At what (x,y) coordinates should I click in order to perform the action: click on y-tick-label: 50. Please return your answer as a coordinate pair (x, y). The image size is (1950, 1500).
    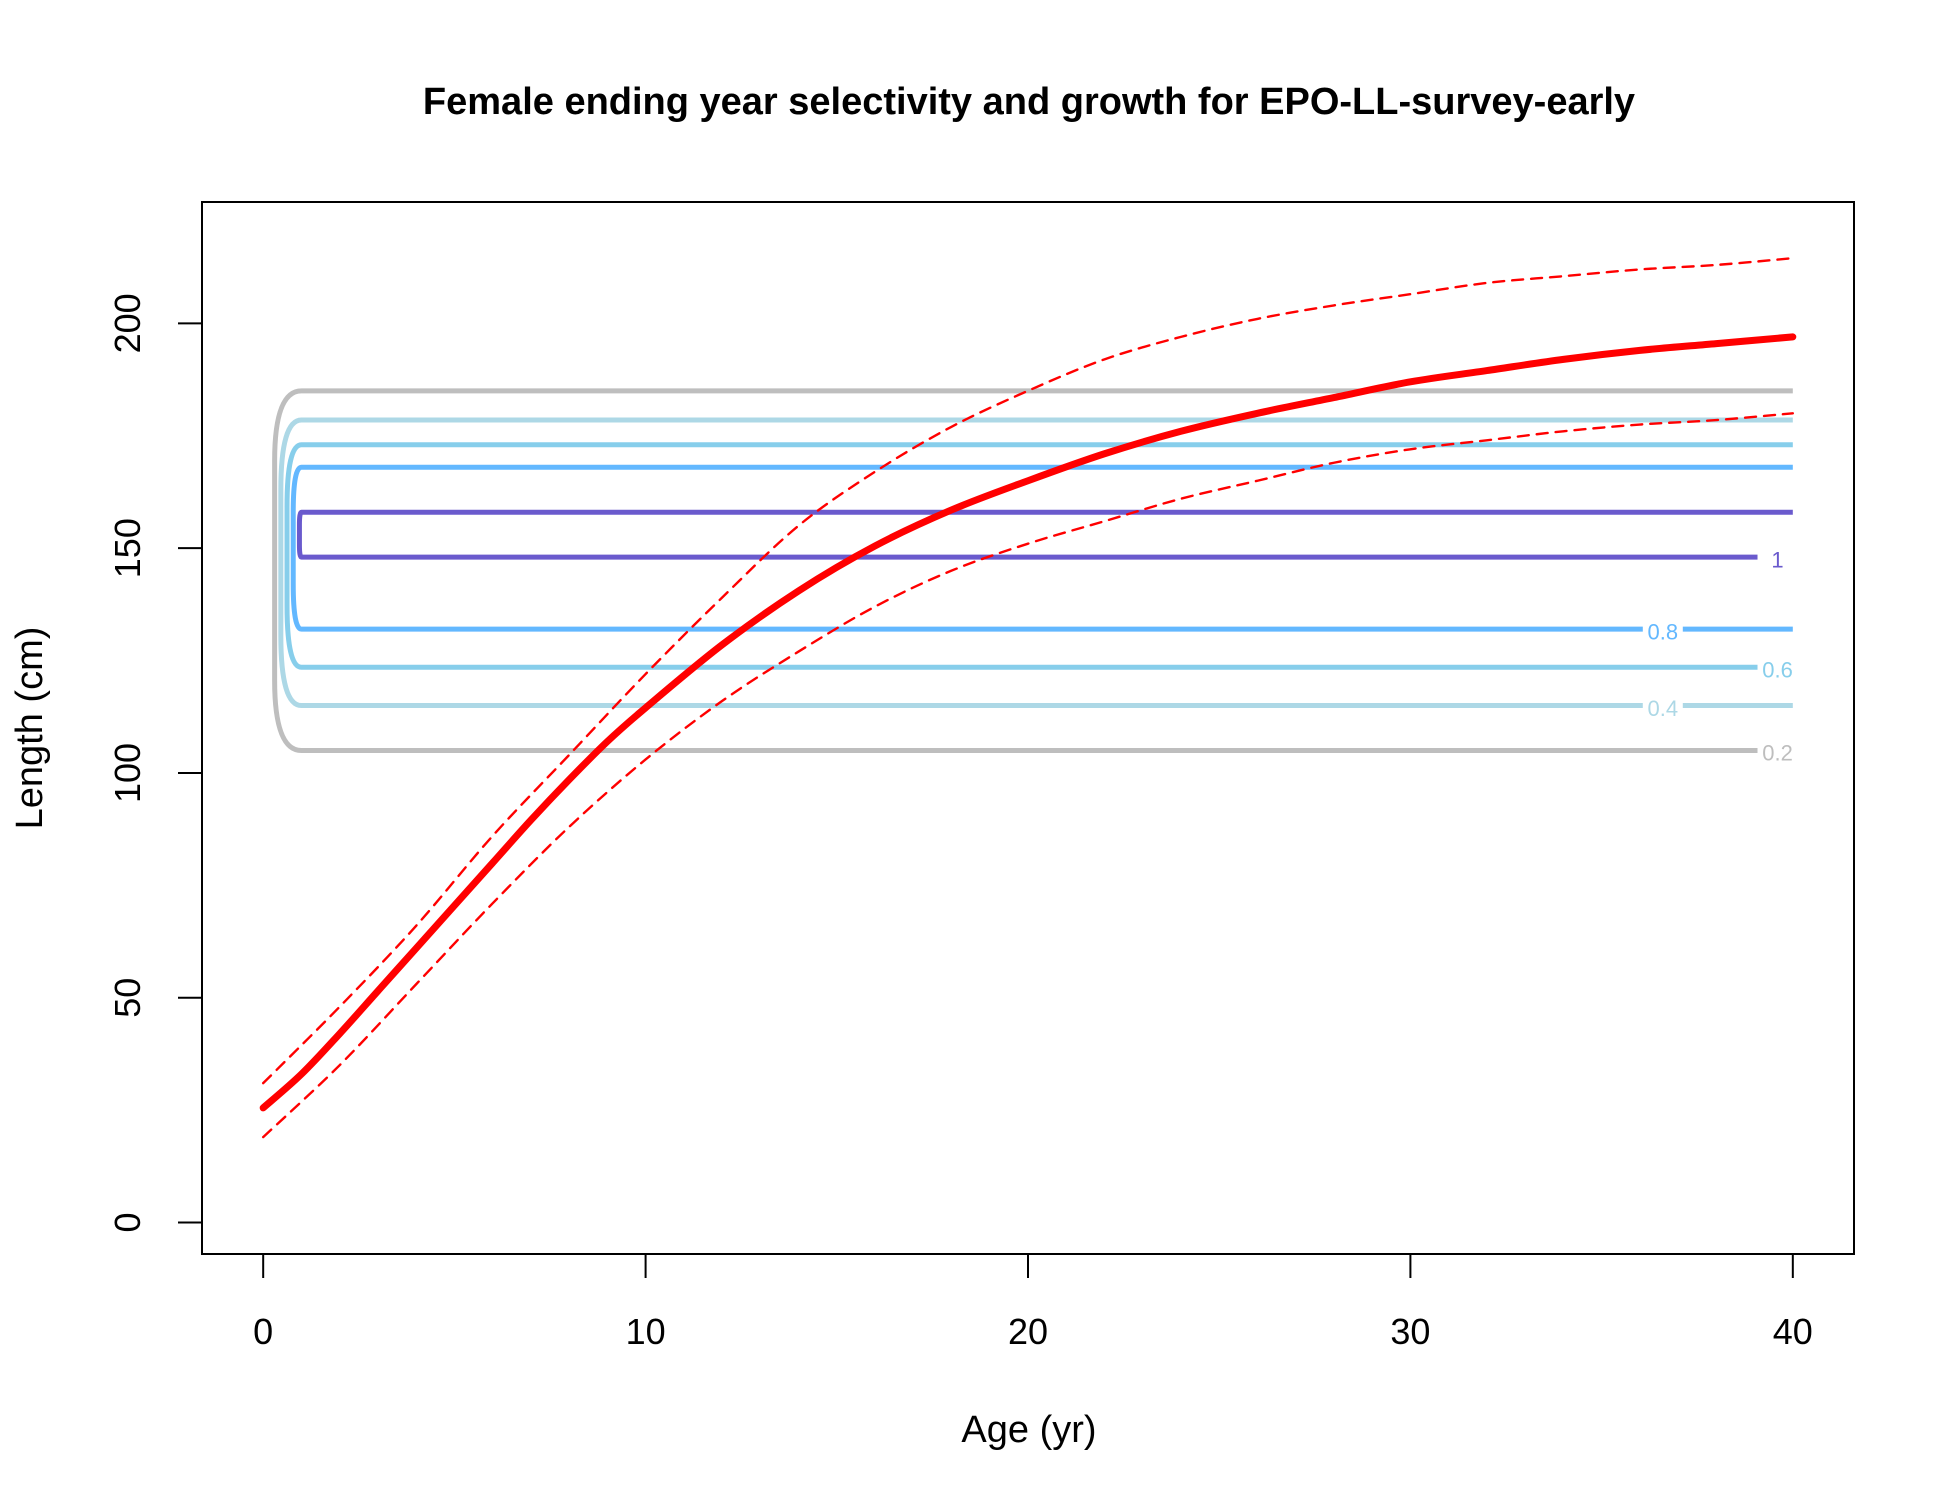
    Looking at the image, I should click on (127, 998).